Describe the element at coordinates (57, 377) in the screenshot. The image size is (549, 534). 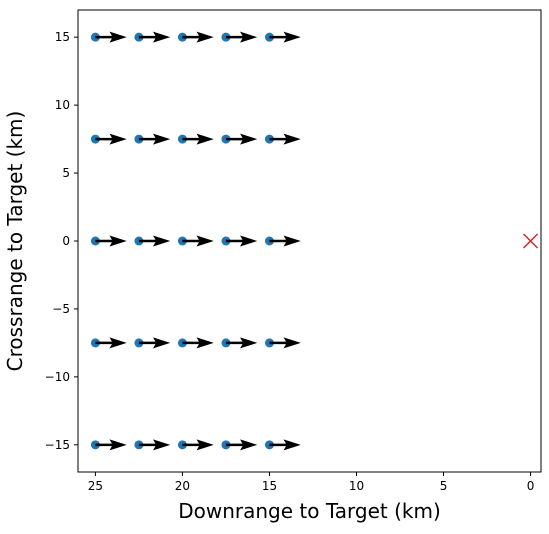
I see `y-tick-label: −10` at that location.